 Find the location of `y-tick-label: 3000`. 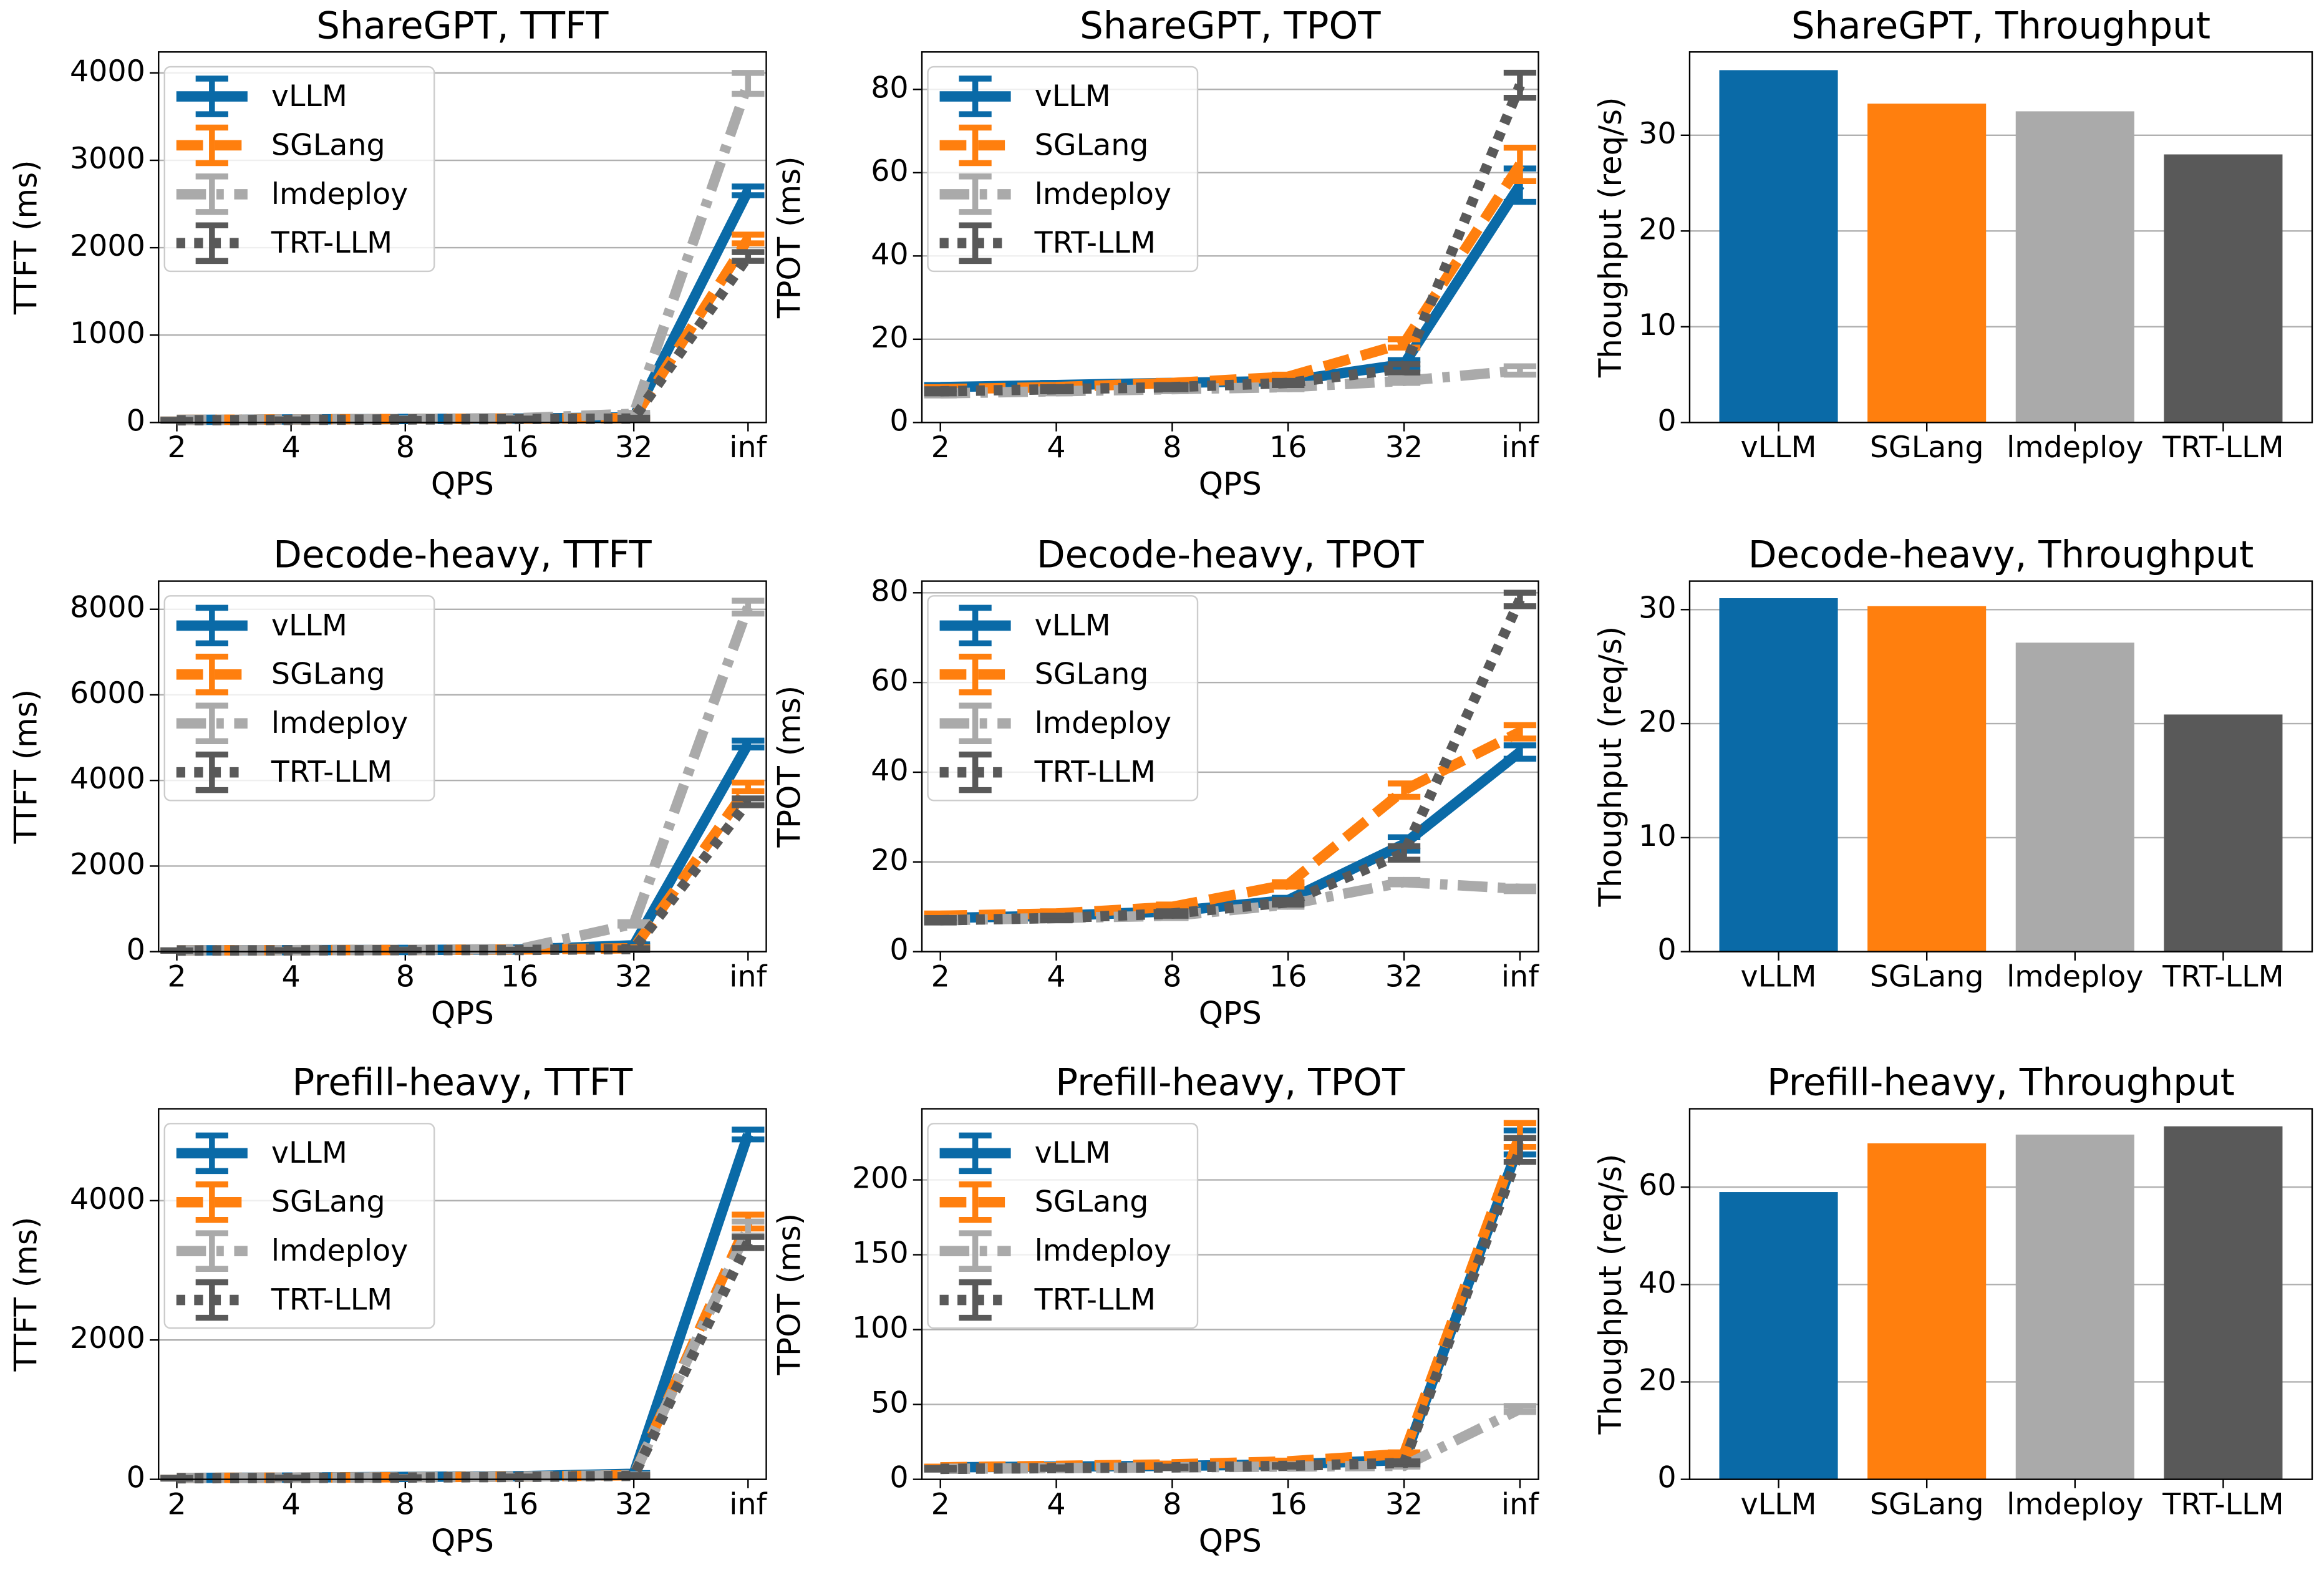

y-tick-label: 3000 is located at coordinates (107, 159).